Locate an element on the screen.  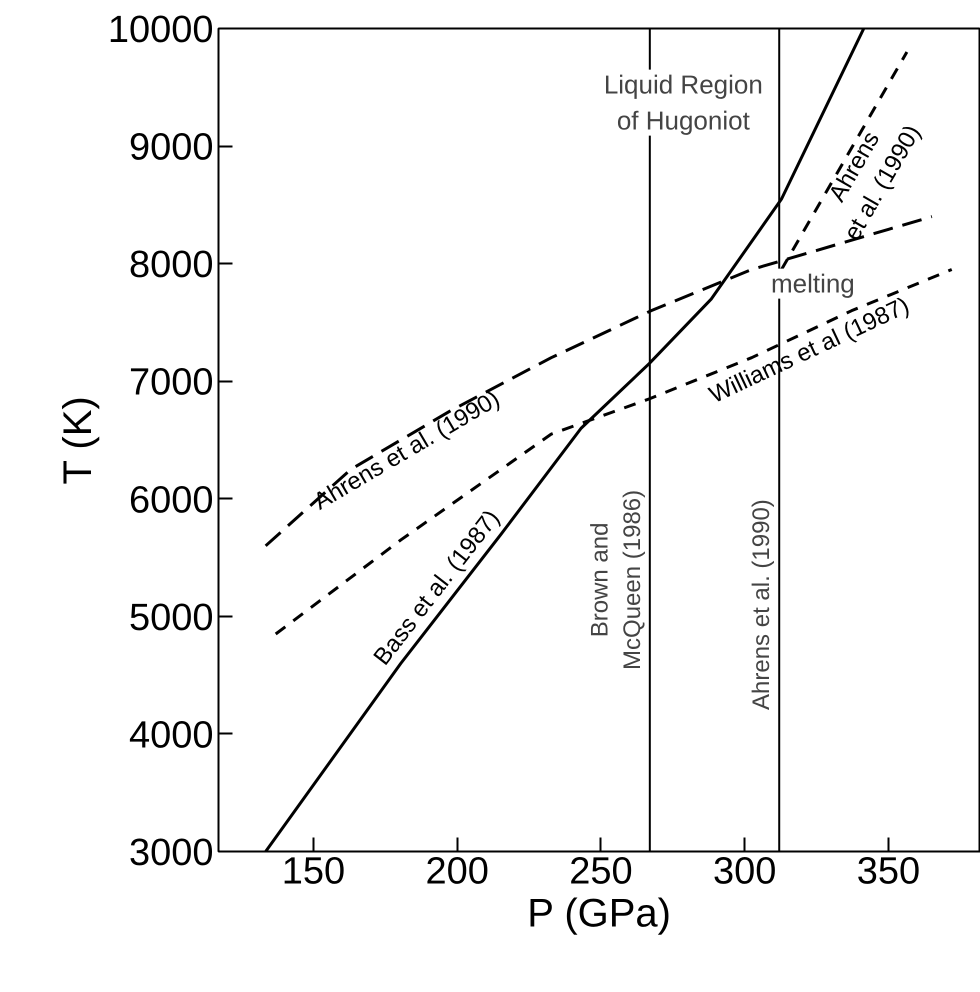
y-tick-label: 9000 is located at coordinates (171, 147).